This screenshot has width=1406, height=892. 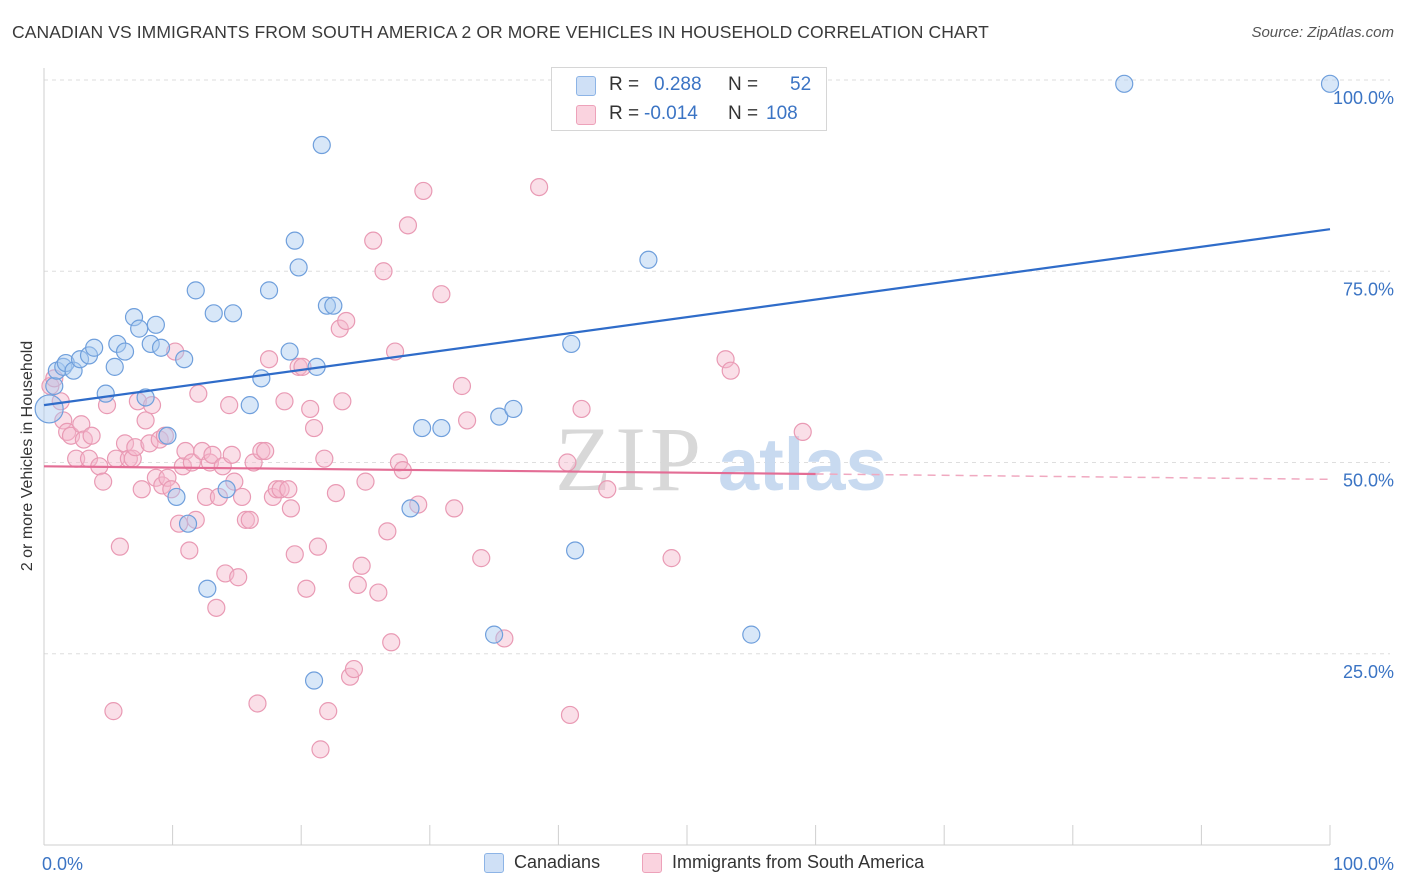 I want to click on series-legend: Canadians Immigrants from South America, so click(x=703, y=865).